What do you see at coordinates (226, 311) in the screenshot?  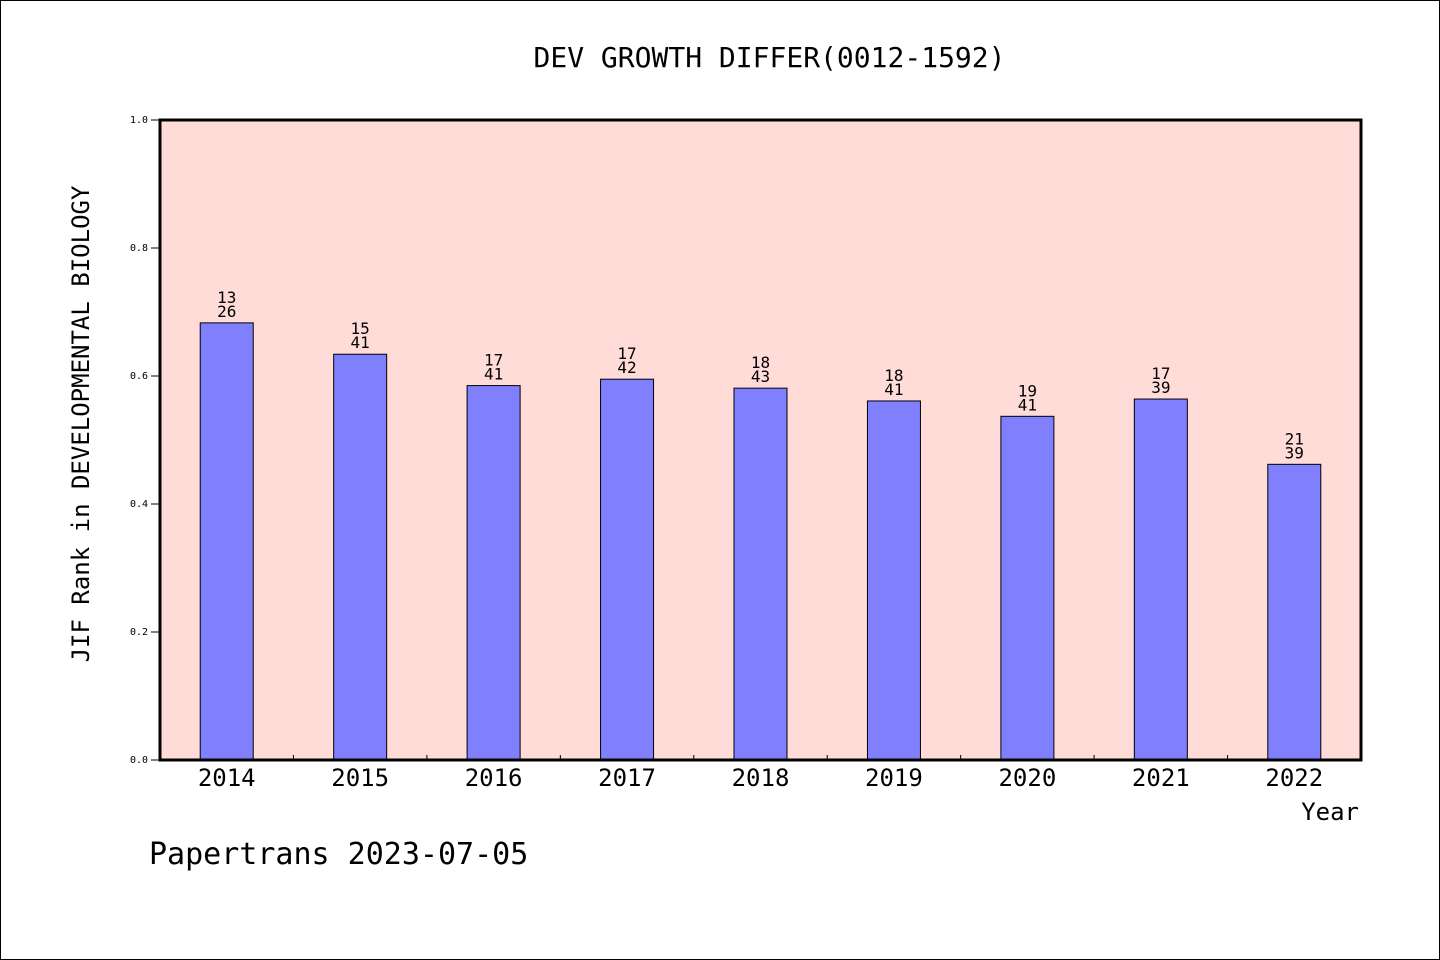 I see `bar-label-total: 26` at bounding box center [226, 311].